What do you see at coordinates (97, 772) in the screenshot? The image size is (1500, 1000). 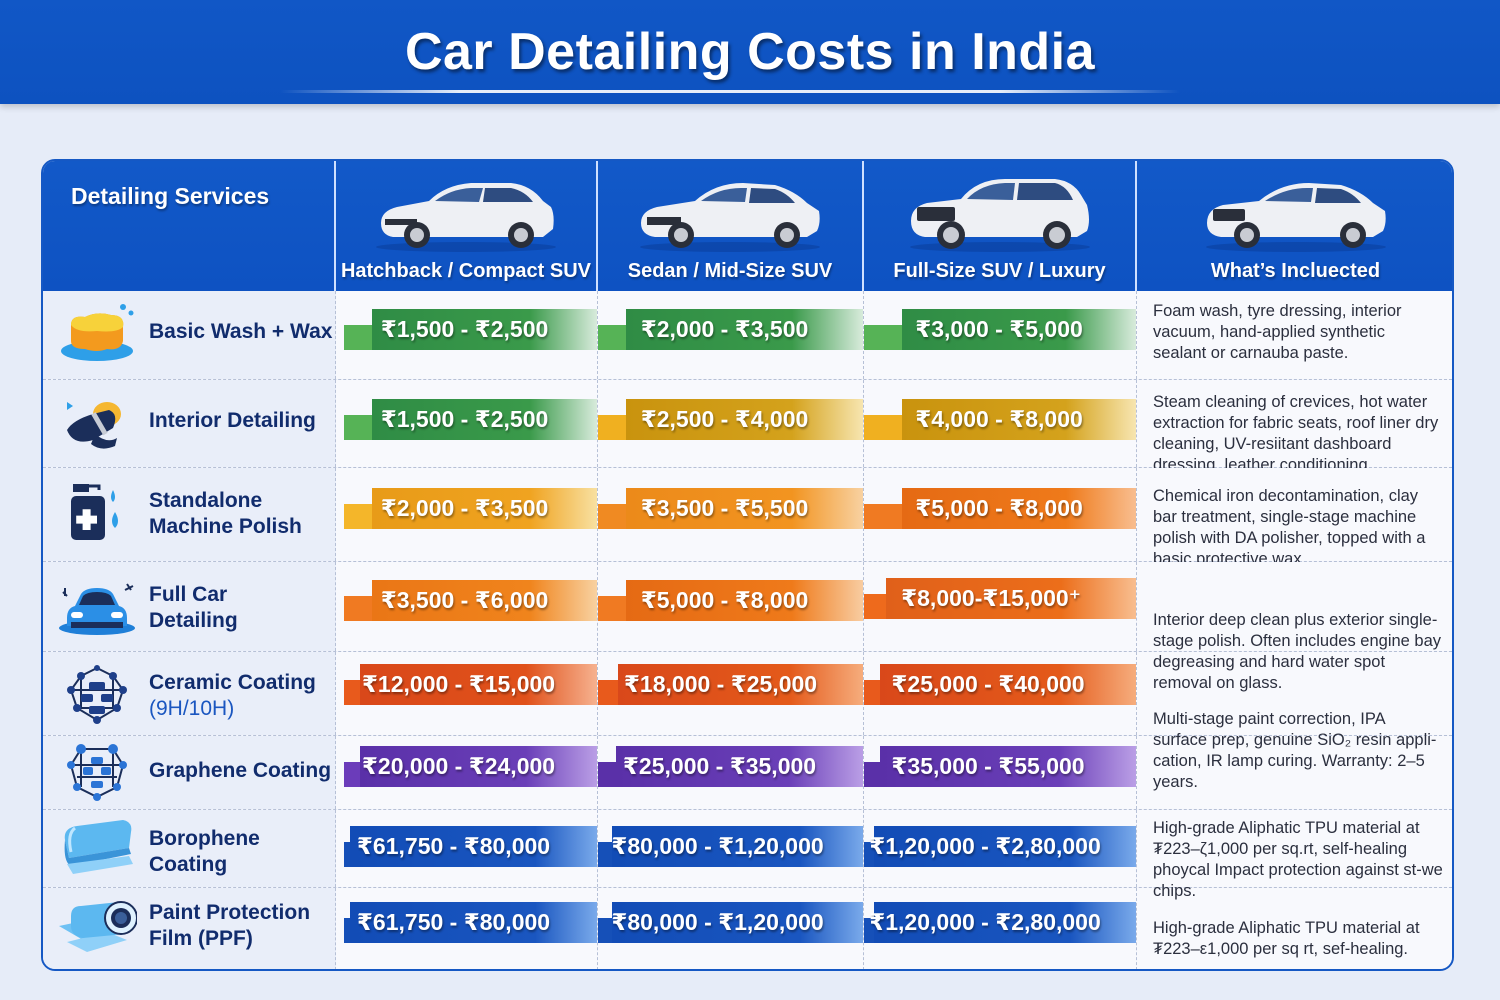 I see `graphene-lattice-icon` at bounding box center [97, 772].